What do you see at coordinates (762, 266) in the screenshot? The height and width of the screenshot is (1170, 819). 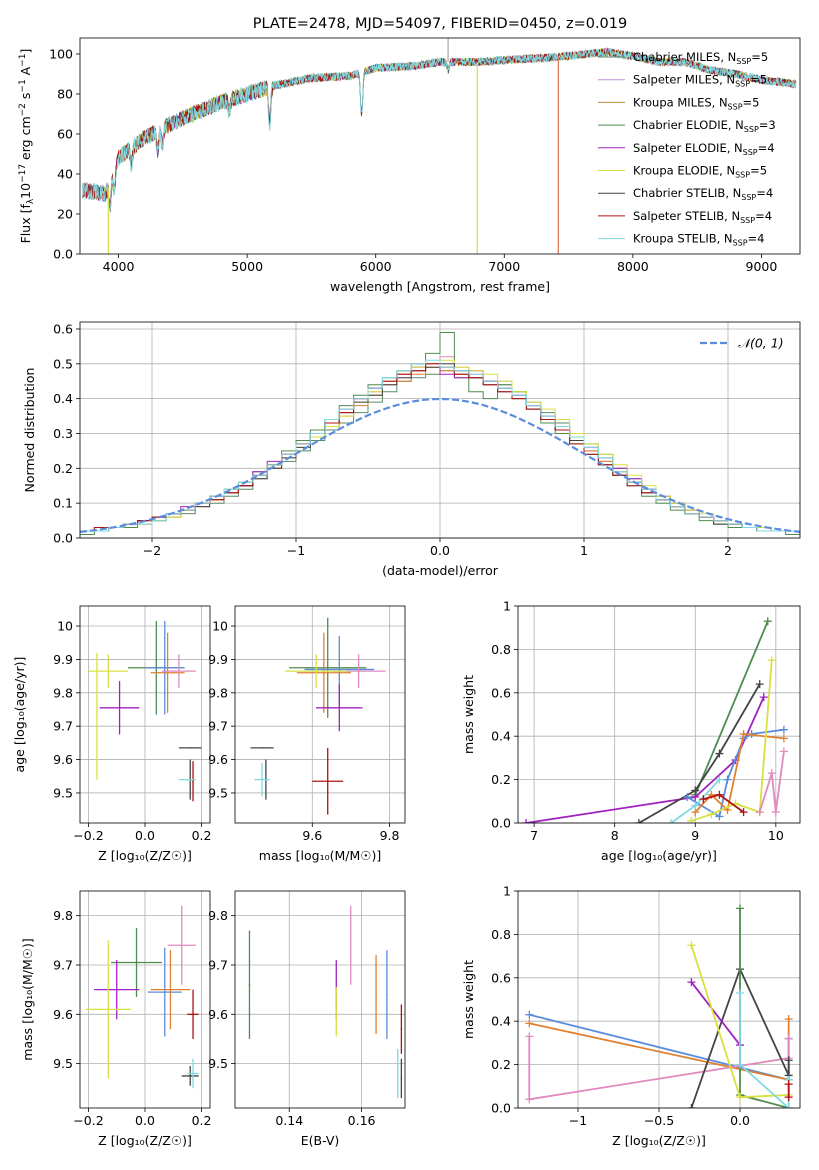 I see `x-tick-label: 9000` at bounding box center [762, 266].